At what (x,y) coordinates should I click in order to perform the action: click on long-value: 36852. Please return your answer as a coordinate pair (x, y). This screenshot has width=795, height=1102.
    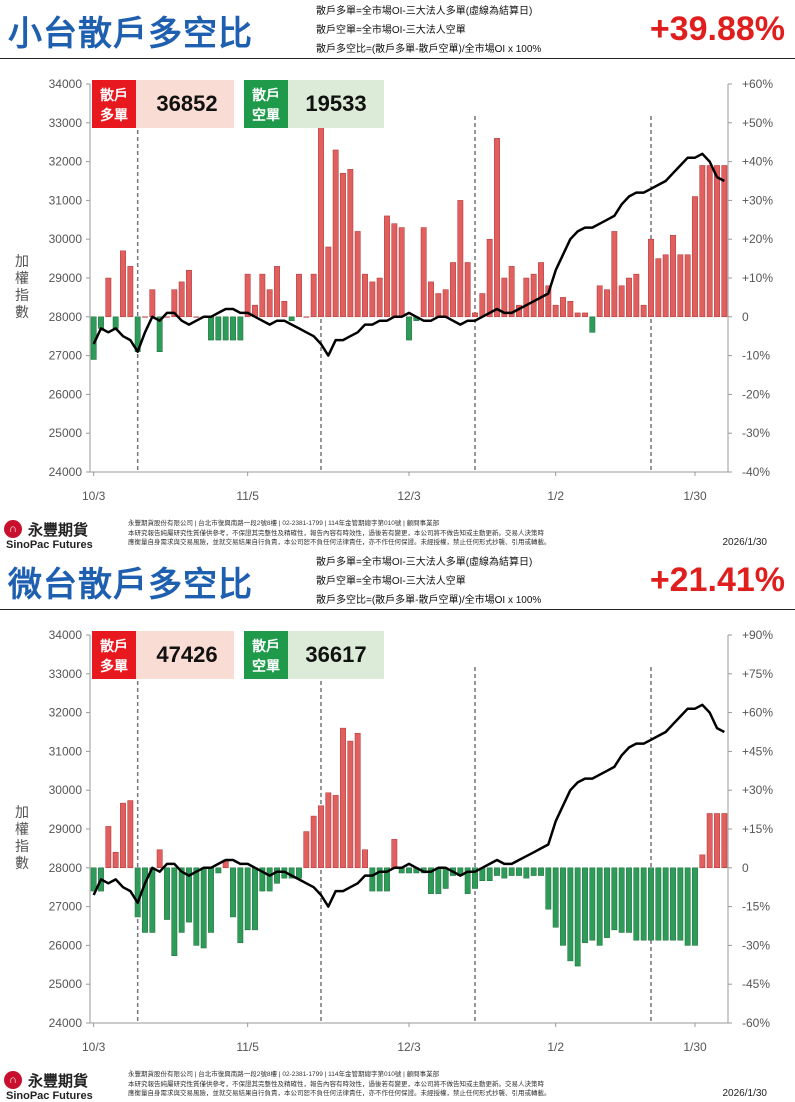
    Looking at the image, I should click on (186, 103).